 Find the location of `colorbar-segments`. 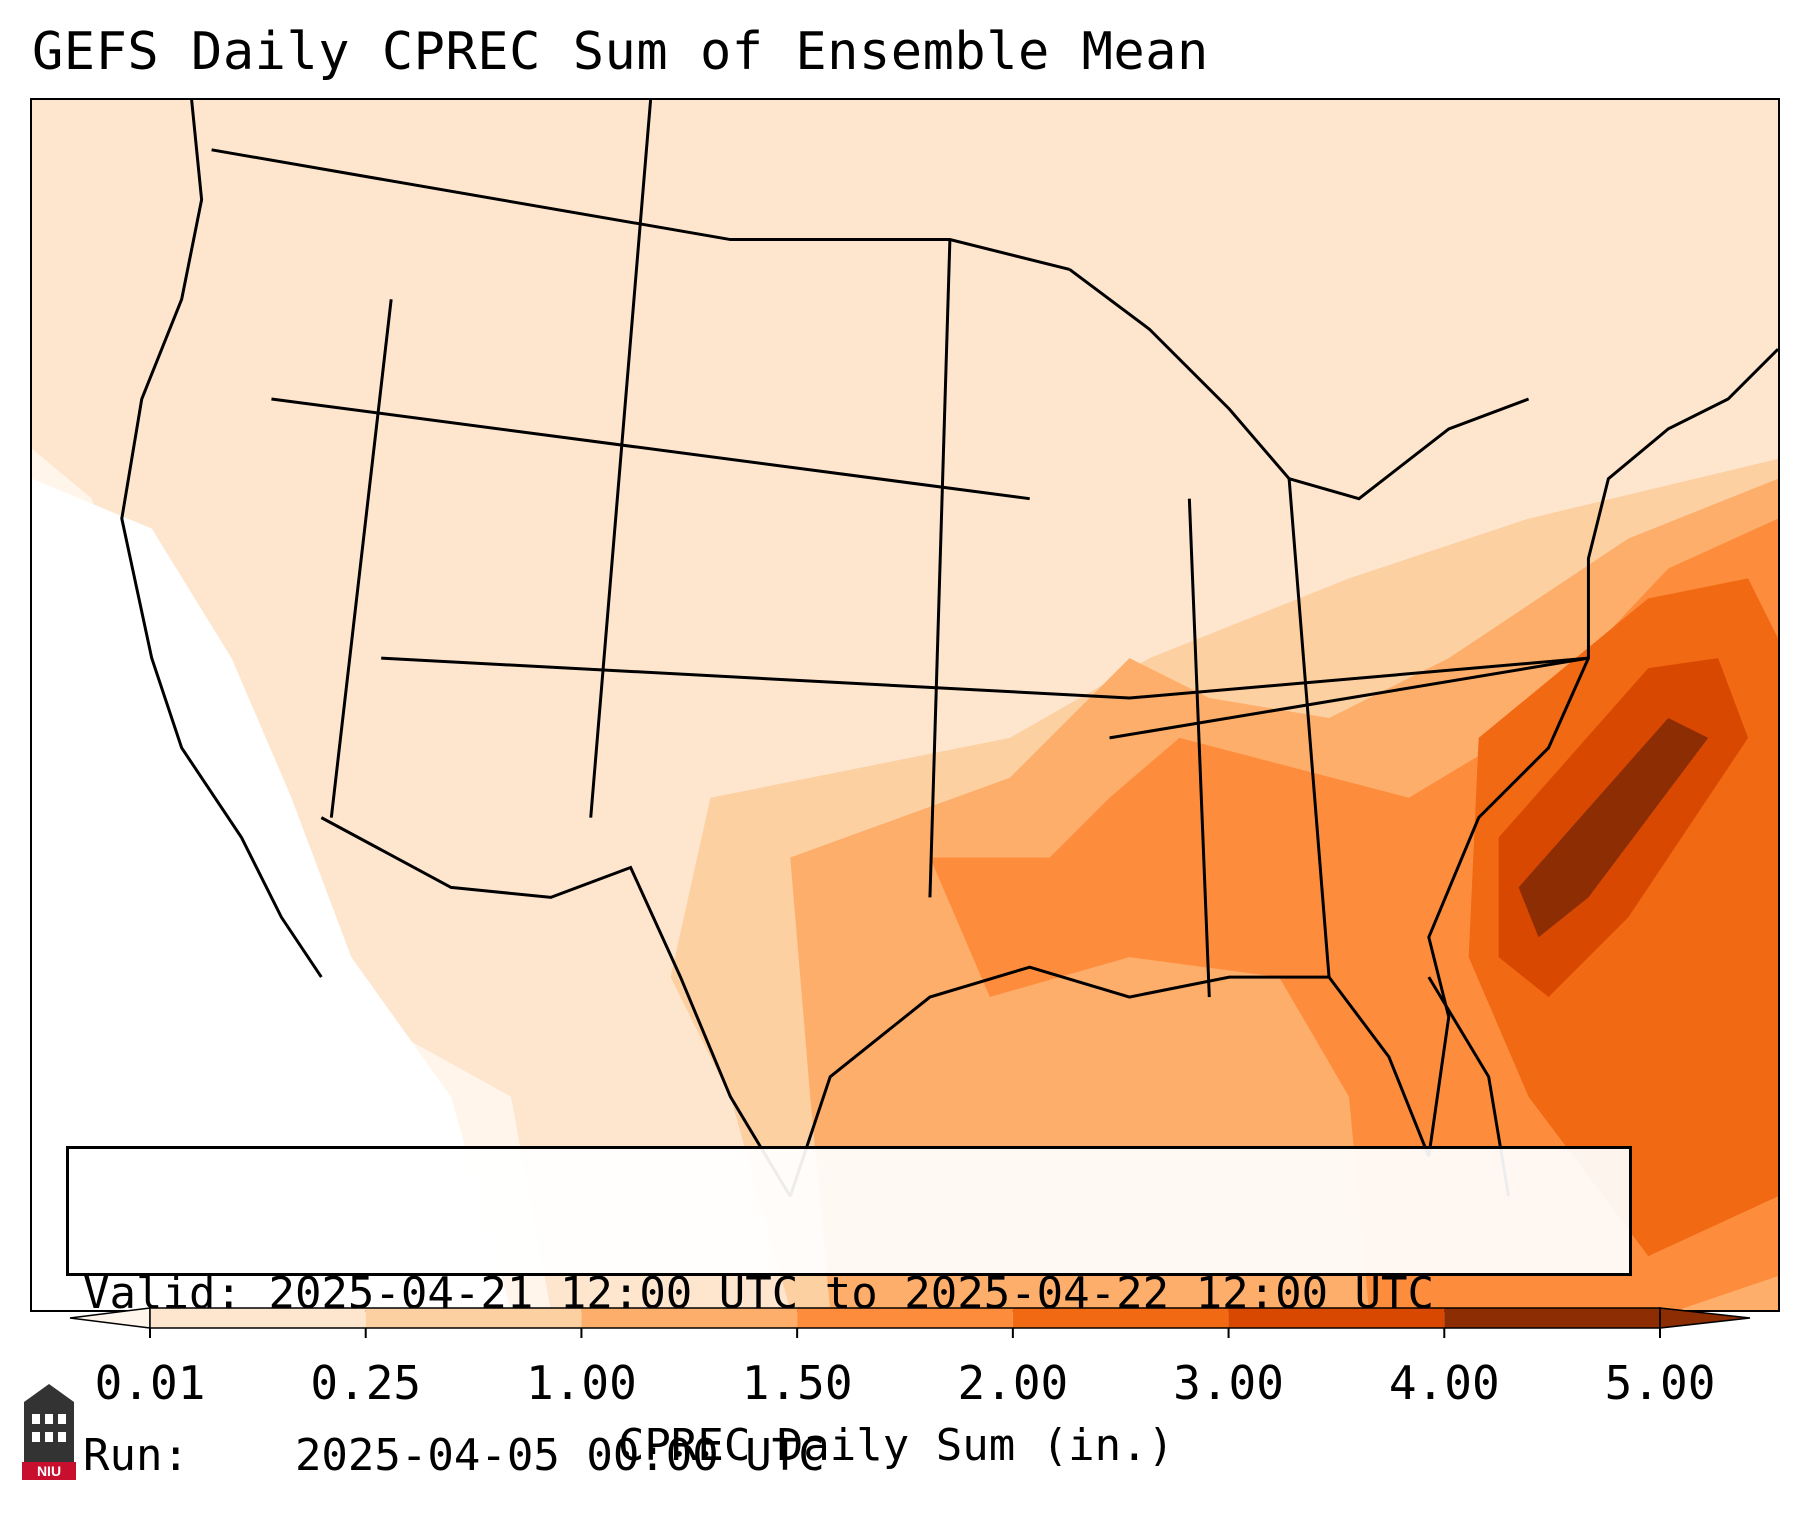

colorbar-segments is located at coordinates (910, 1318).